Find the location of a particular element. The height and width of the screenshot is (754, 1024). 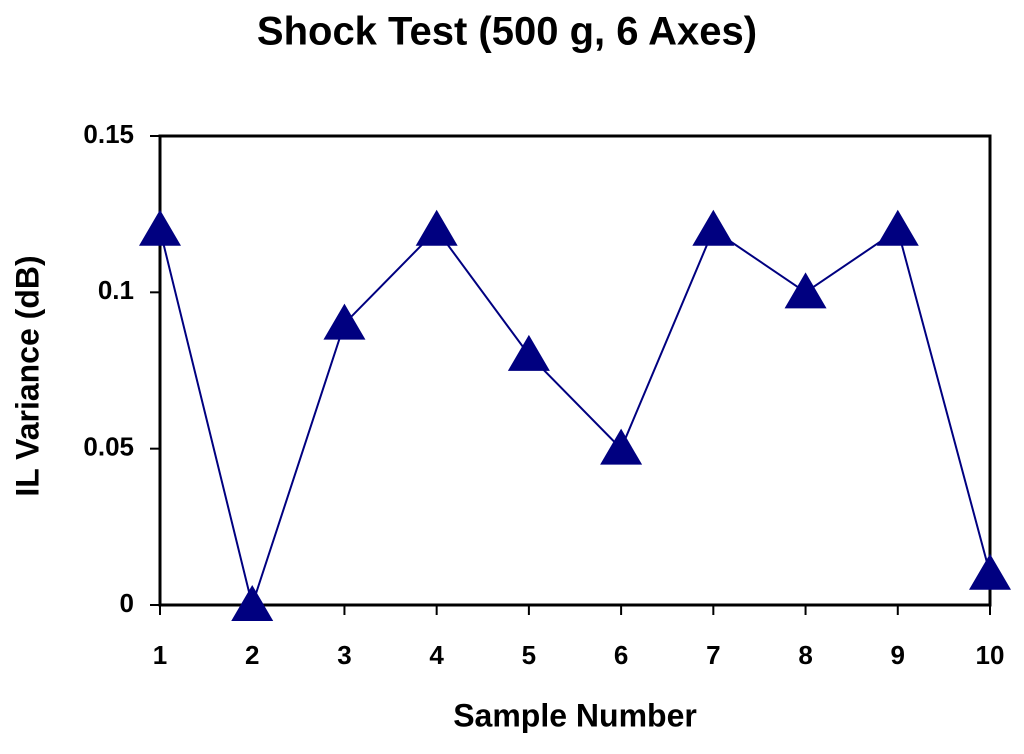

x-tick-label: 5 is located at coordinates (529, 655).